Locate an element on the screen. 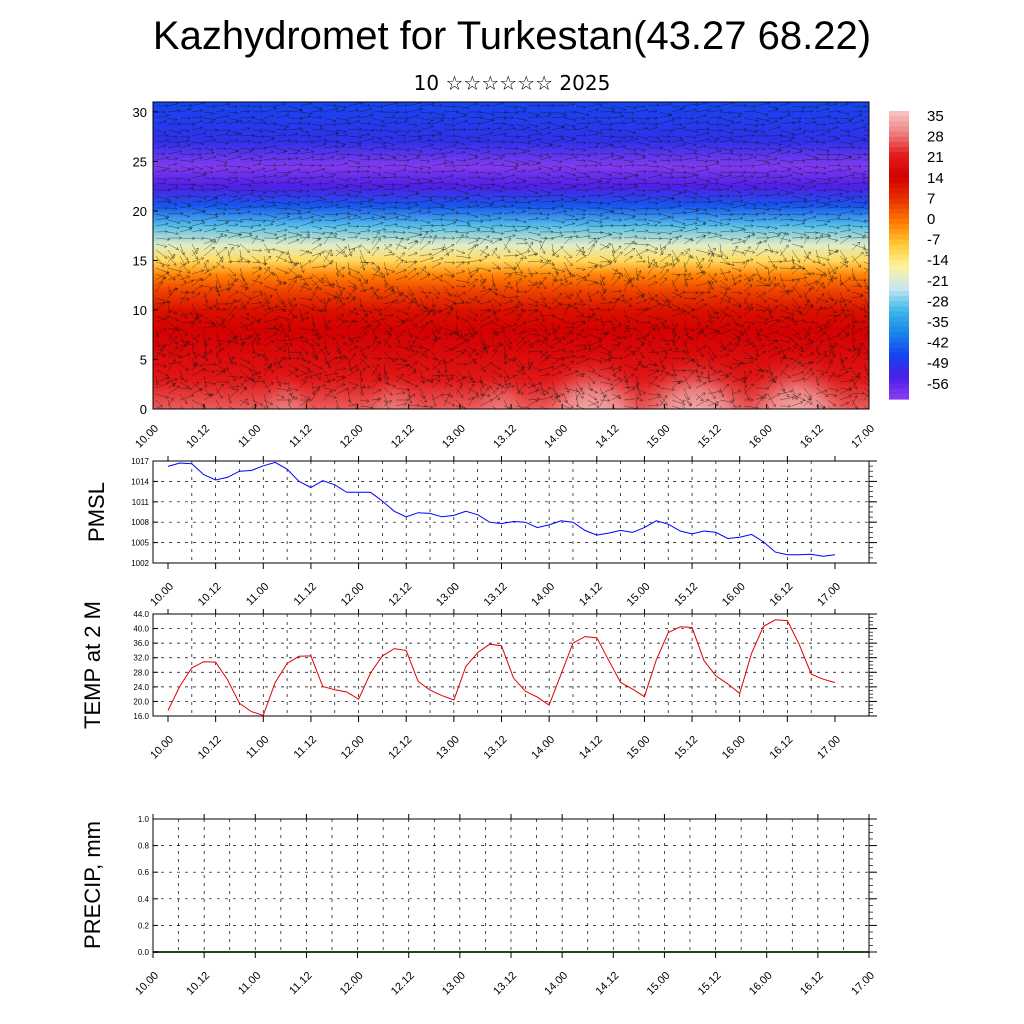 The width and height of the screenshot is (1024, 1024). heatmap-x-tick-label: 14.12 is located at coordinates (607, 437).